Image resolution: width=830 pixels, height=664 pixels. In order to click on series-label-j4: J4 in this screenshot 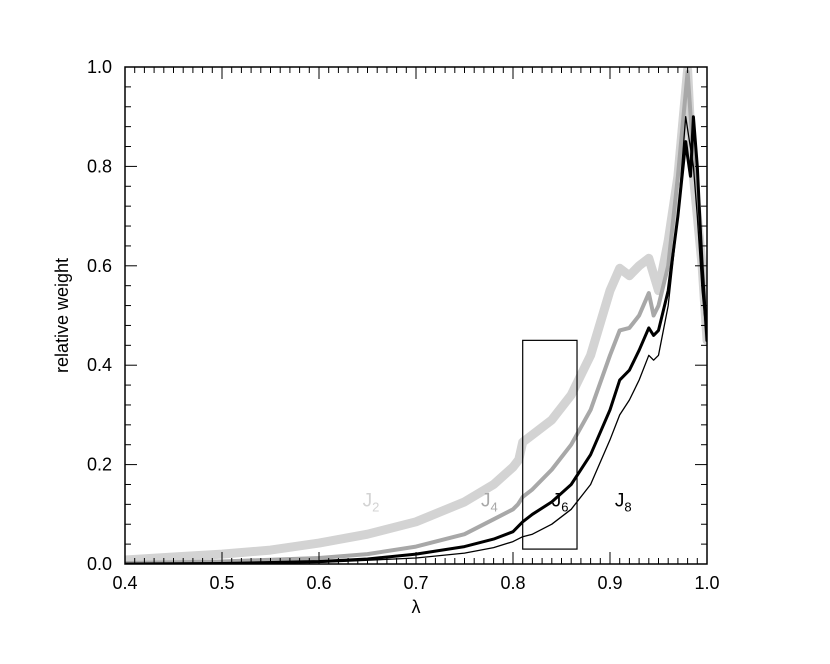, I will do `click(489, 502)`.